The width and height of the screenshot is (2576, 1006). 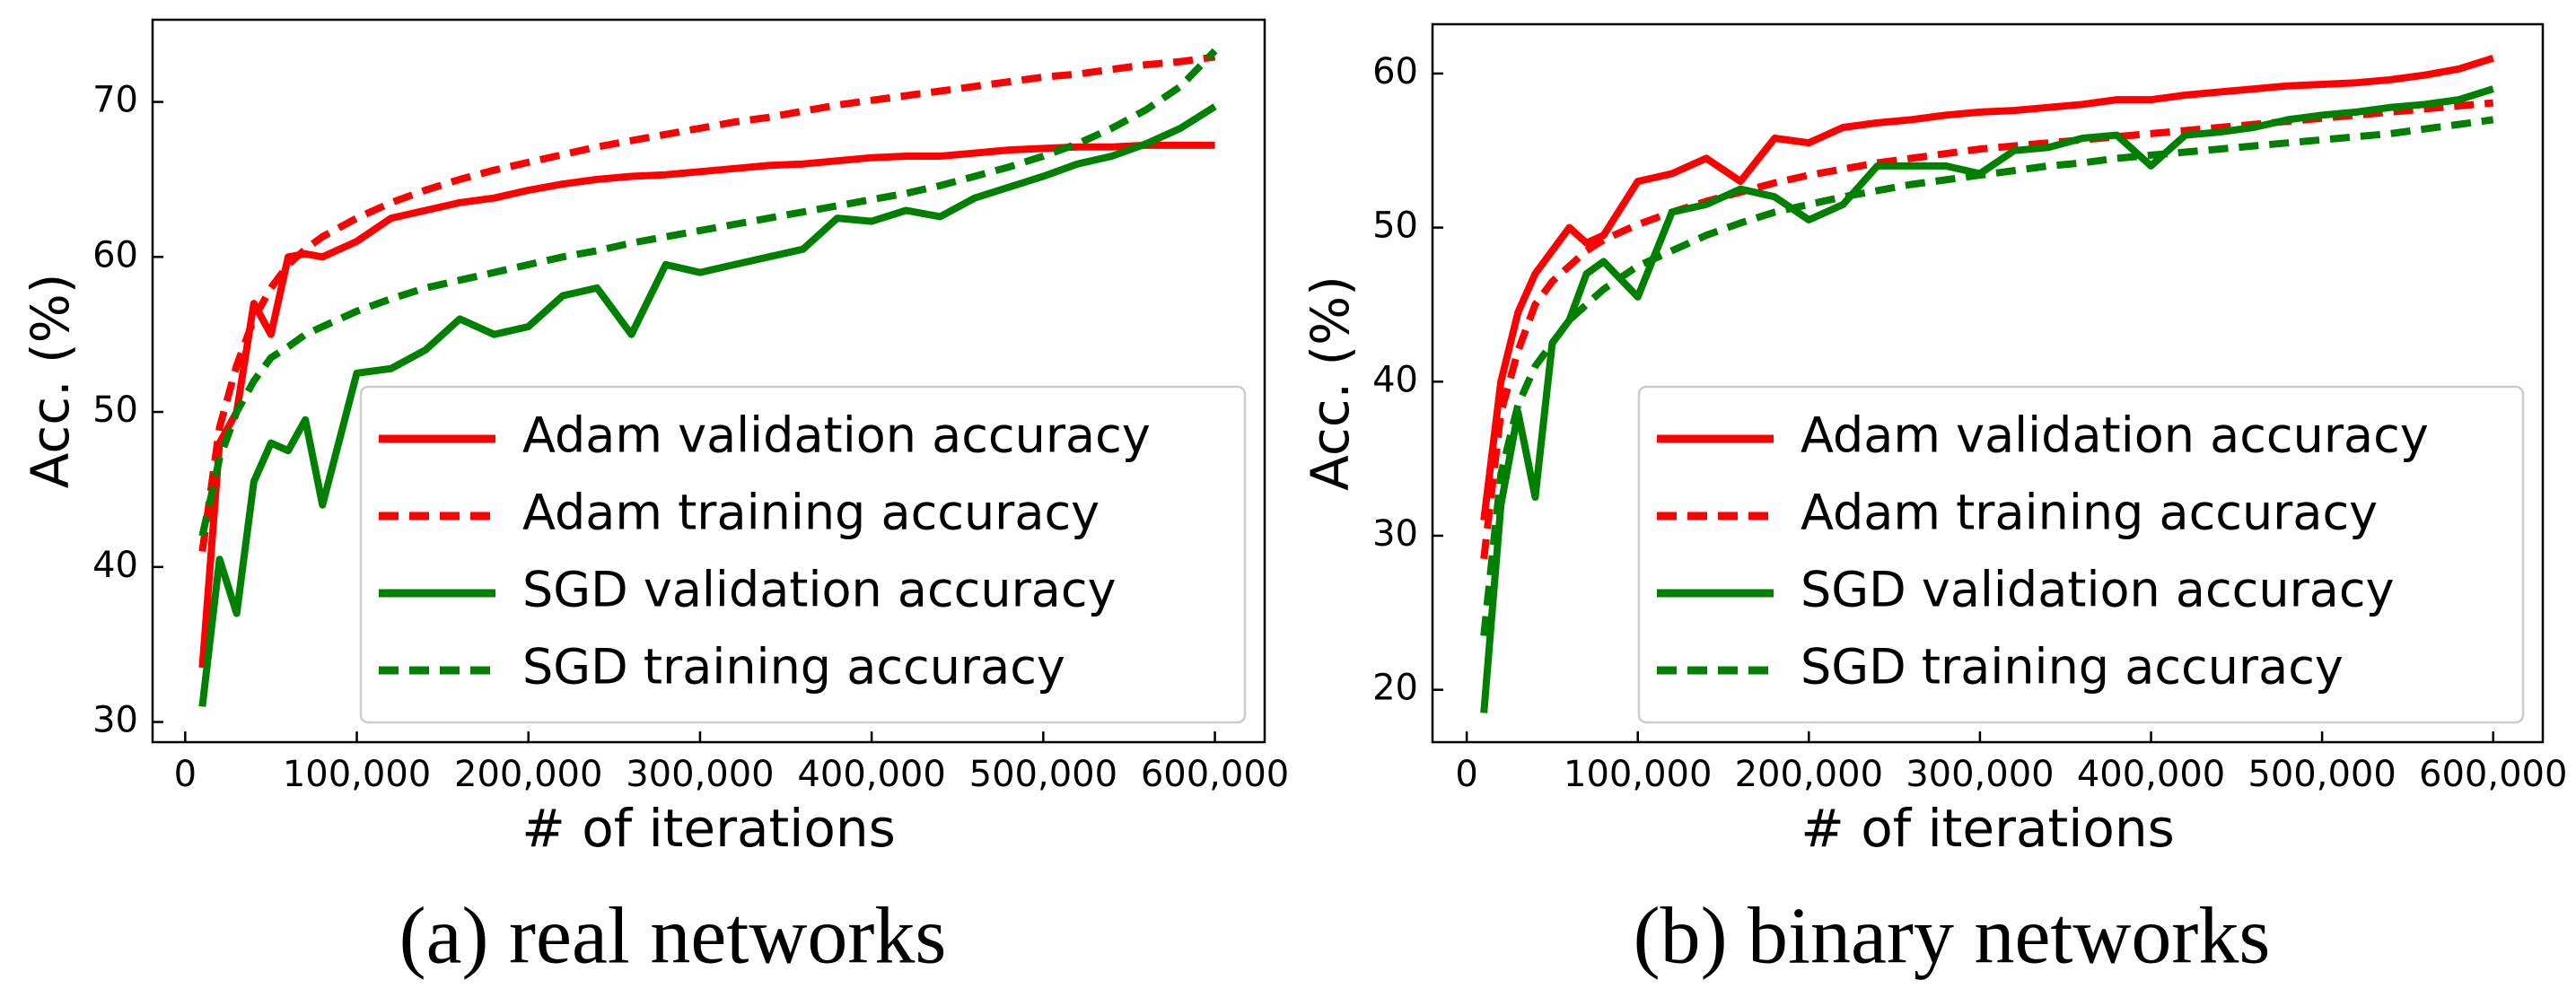 What do you see at coordinates (115, 100) in the screenshot?
I see `y-tick-label: 70` at bounding box center [115, 100].